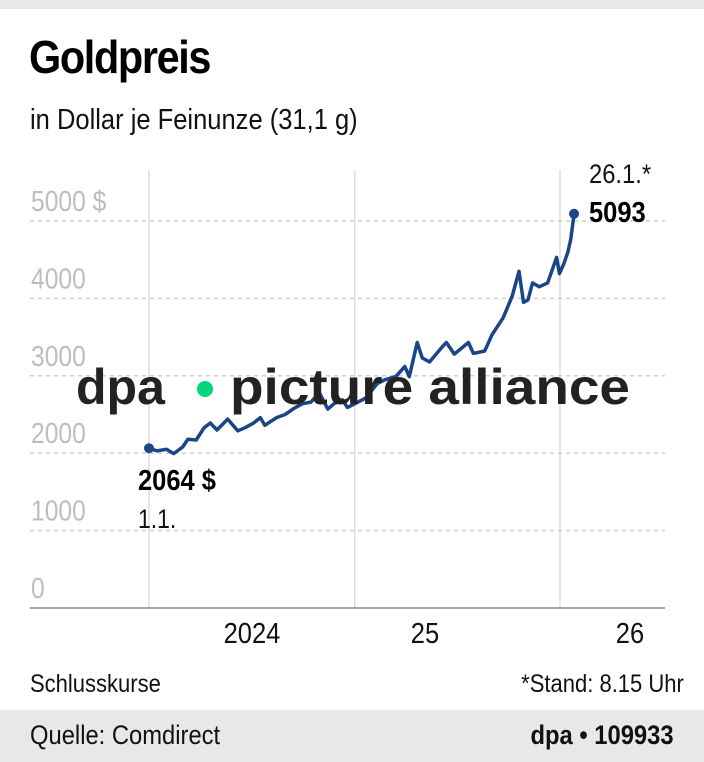 The image size is (704, 762). What do you see at coordinates (125, 735) in the screenshot?
I see `source-label: Quelle: Comdirect` at bounding box center [125, 735].